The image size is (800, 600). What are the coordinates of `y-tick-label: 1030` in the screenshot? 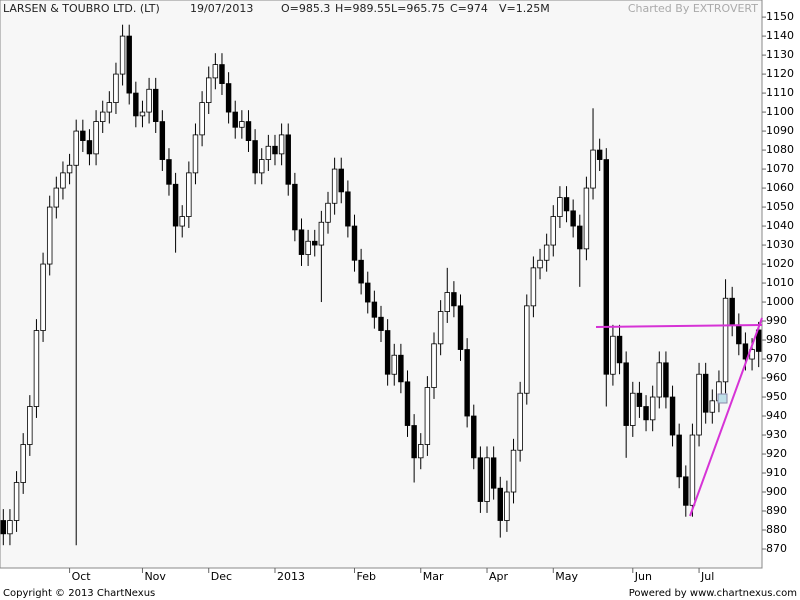 It's located at (780, 244).